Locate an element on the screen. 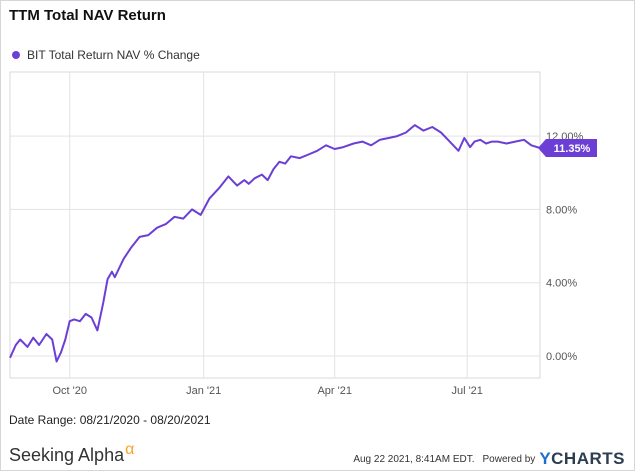 The image size is (635, 471). y-tick-label: 8.00% is located at coordinates (561, 210).